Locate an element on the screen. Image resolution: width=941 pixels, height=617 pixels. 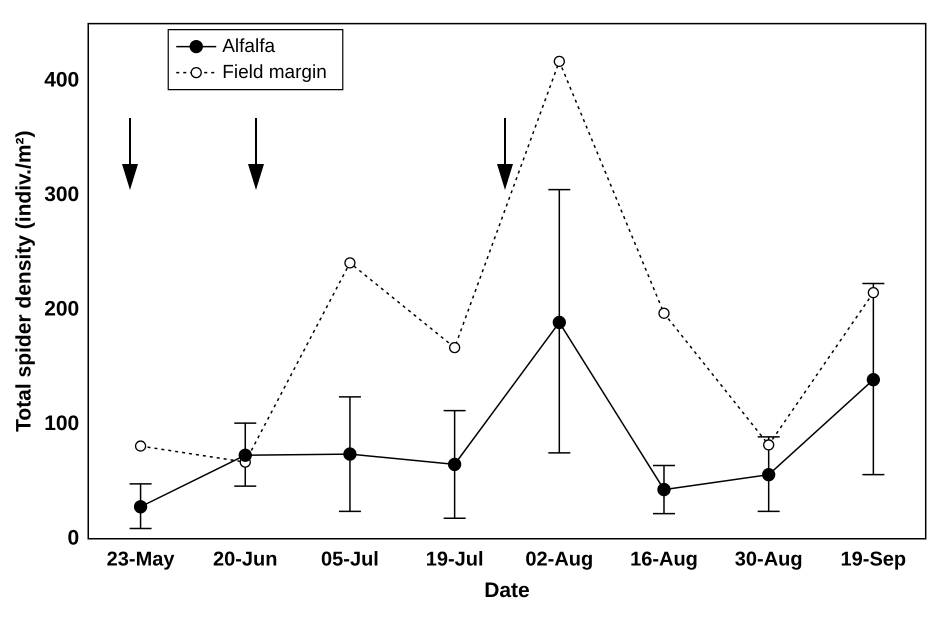
y-tick-label: 200 is located at coordinates (62, 309).